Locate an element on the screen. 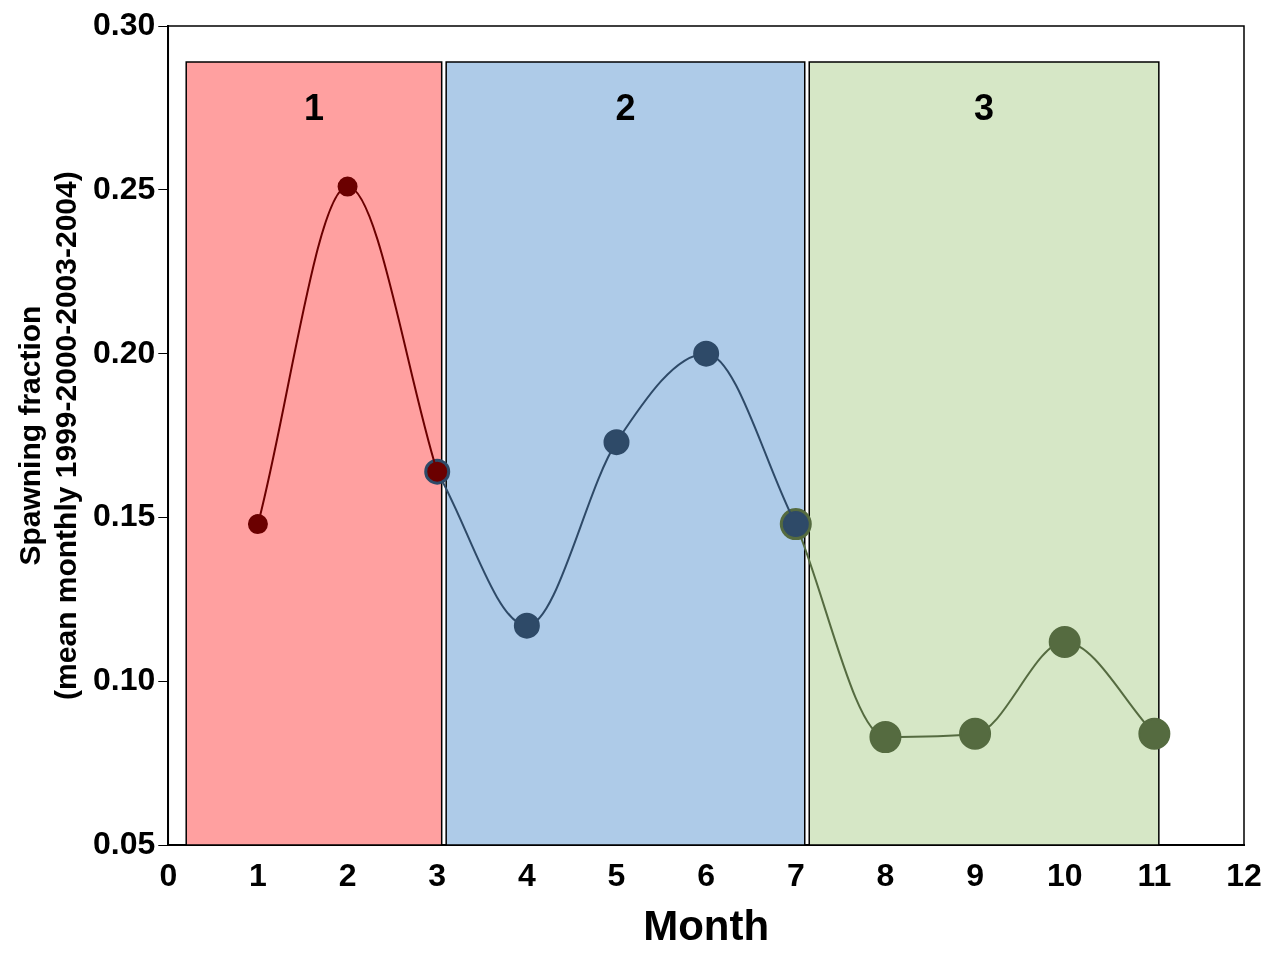 The image size is (1268, 968). x-tick-label: 3 is located at coordinates (437, 875).